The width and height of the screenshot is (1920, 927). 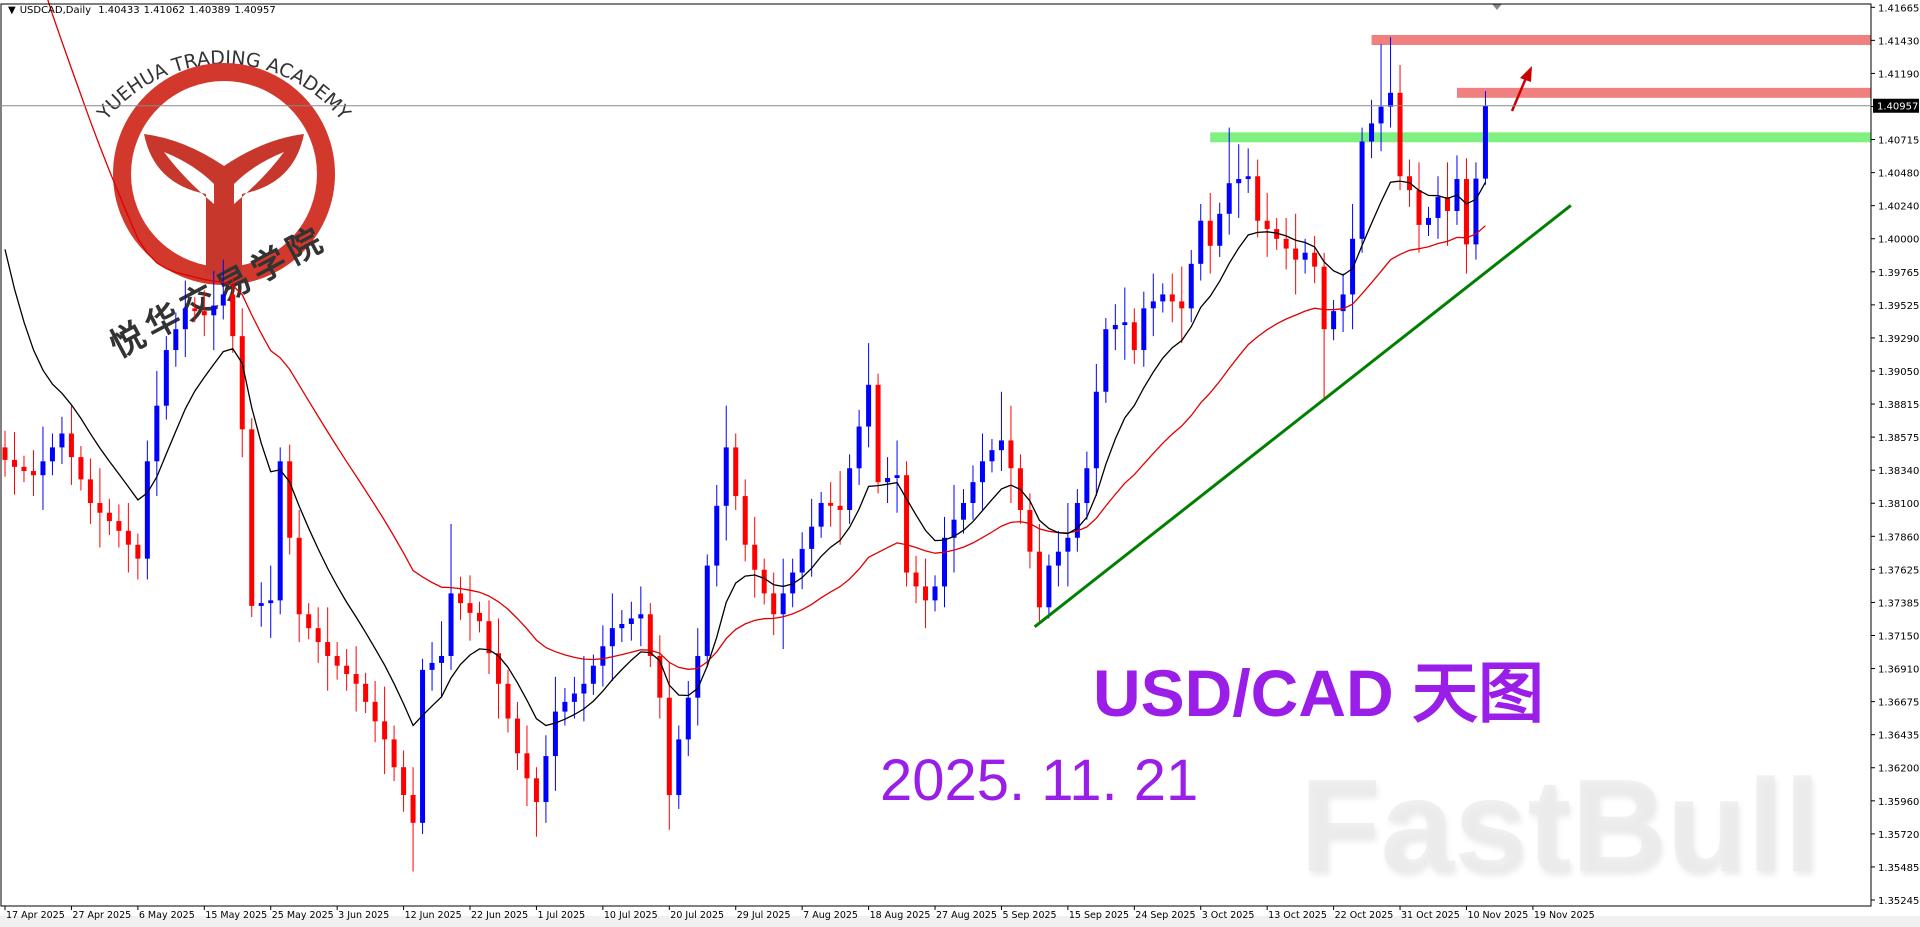 What do you see at coordinates (1497, 915) in the screenshot?
I see `x-tick-label: 10 Nov 2025` at bounding box center [1497, 915].